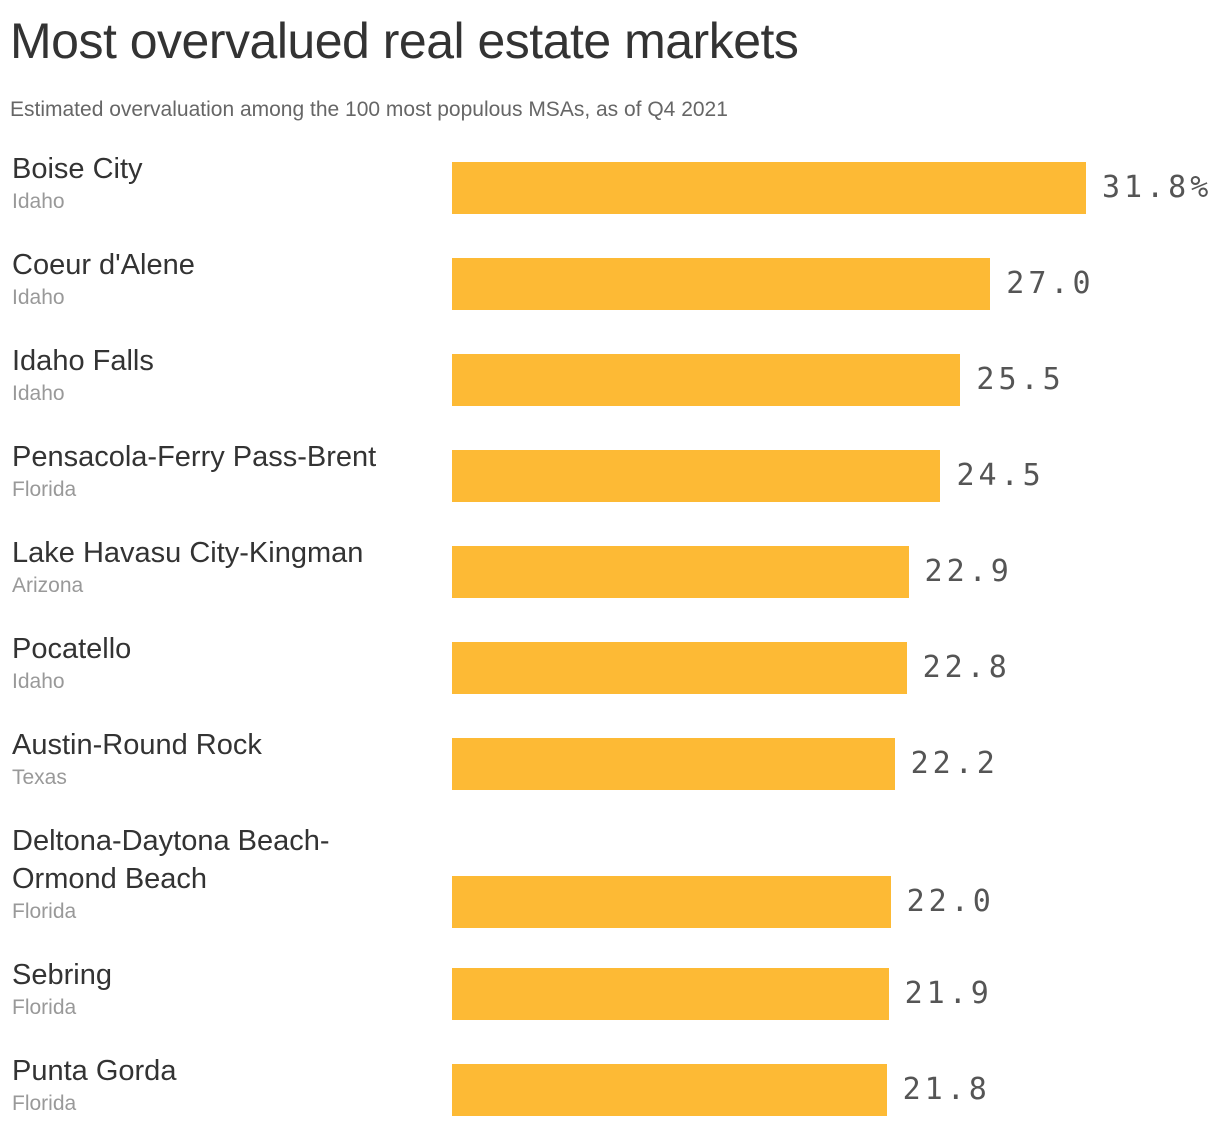 This screenshot has width=1220, height=1138. Describe the element at coordinates (954, 763) in the screenshot. I see `value-label: 22.2` at that location.